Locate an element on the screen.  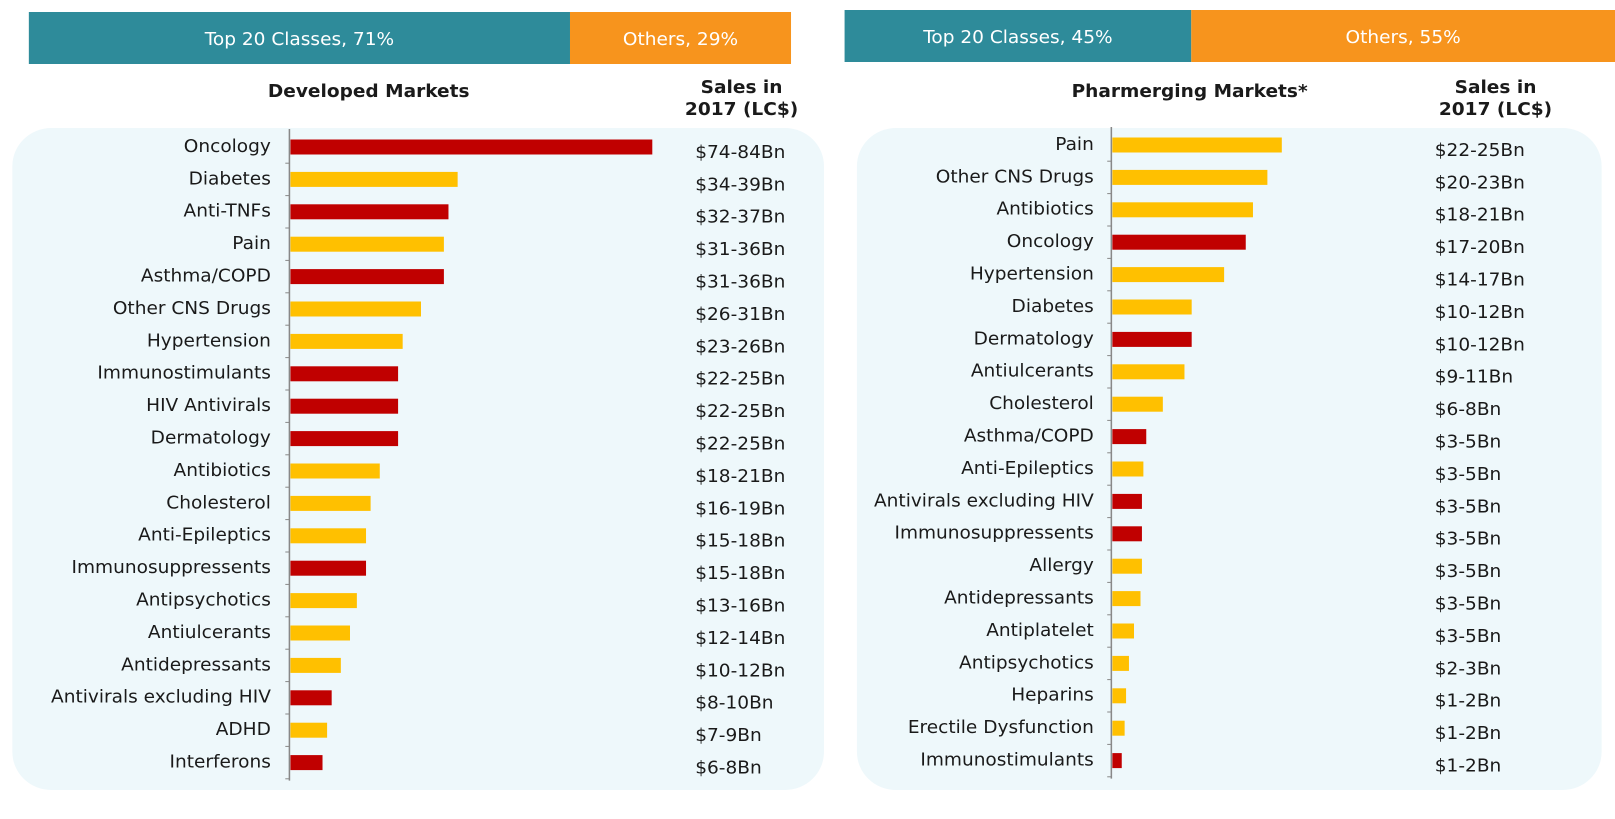
value-label: $17-20Bn is located at coordinates (1480, 247).